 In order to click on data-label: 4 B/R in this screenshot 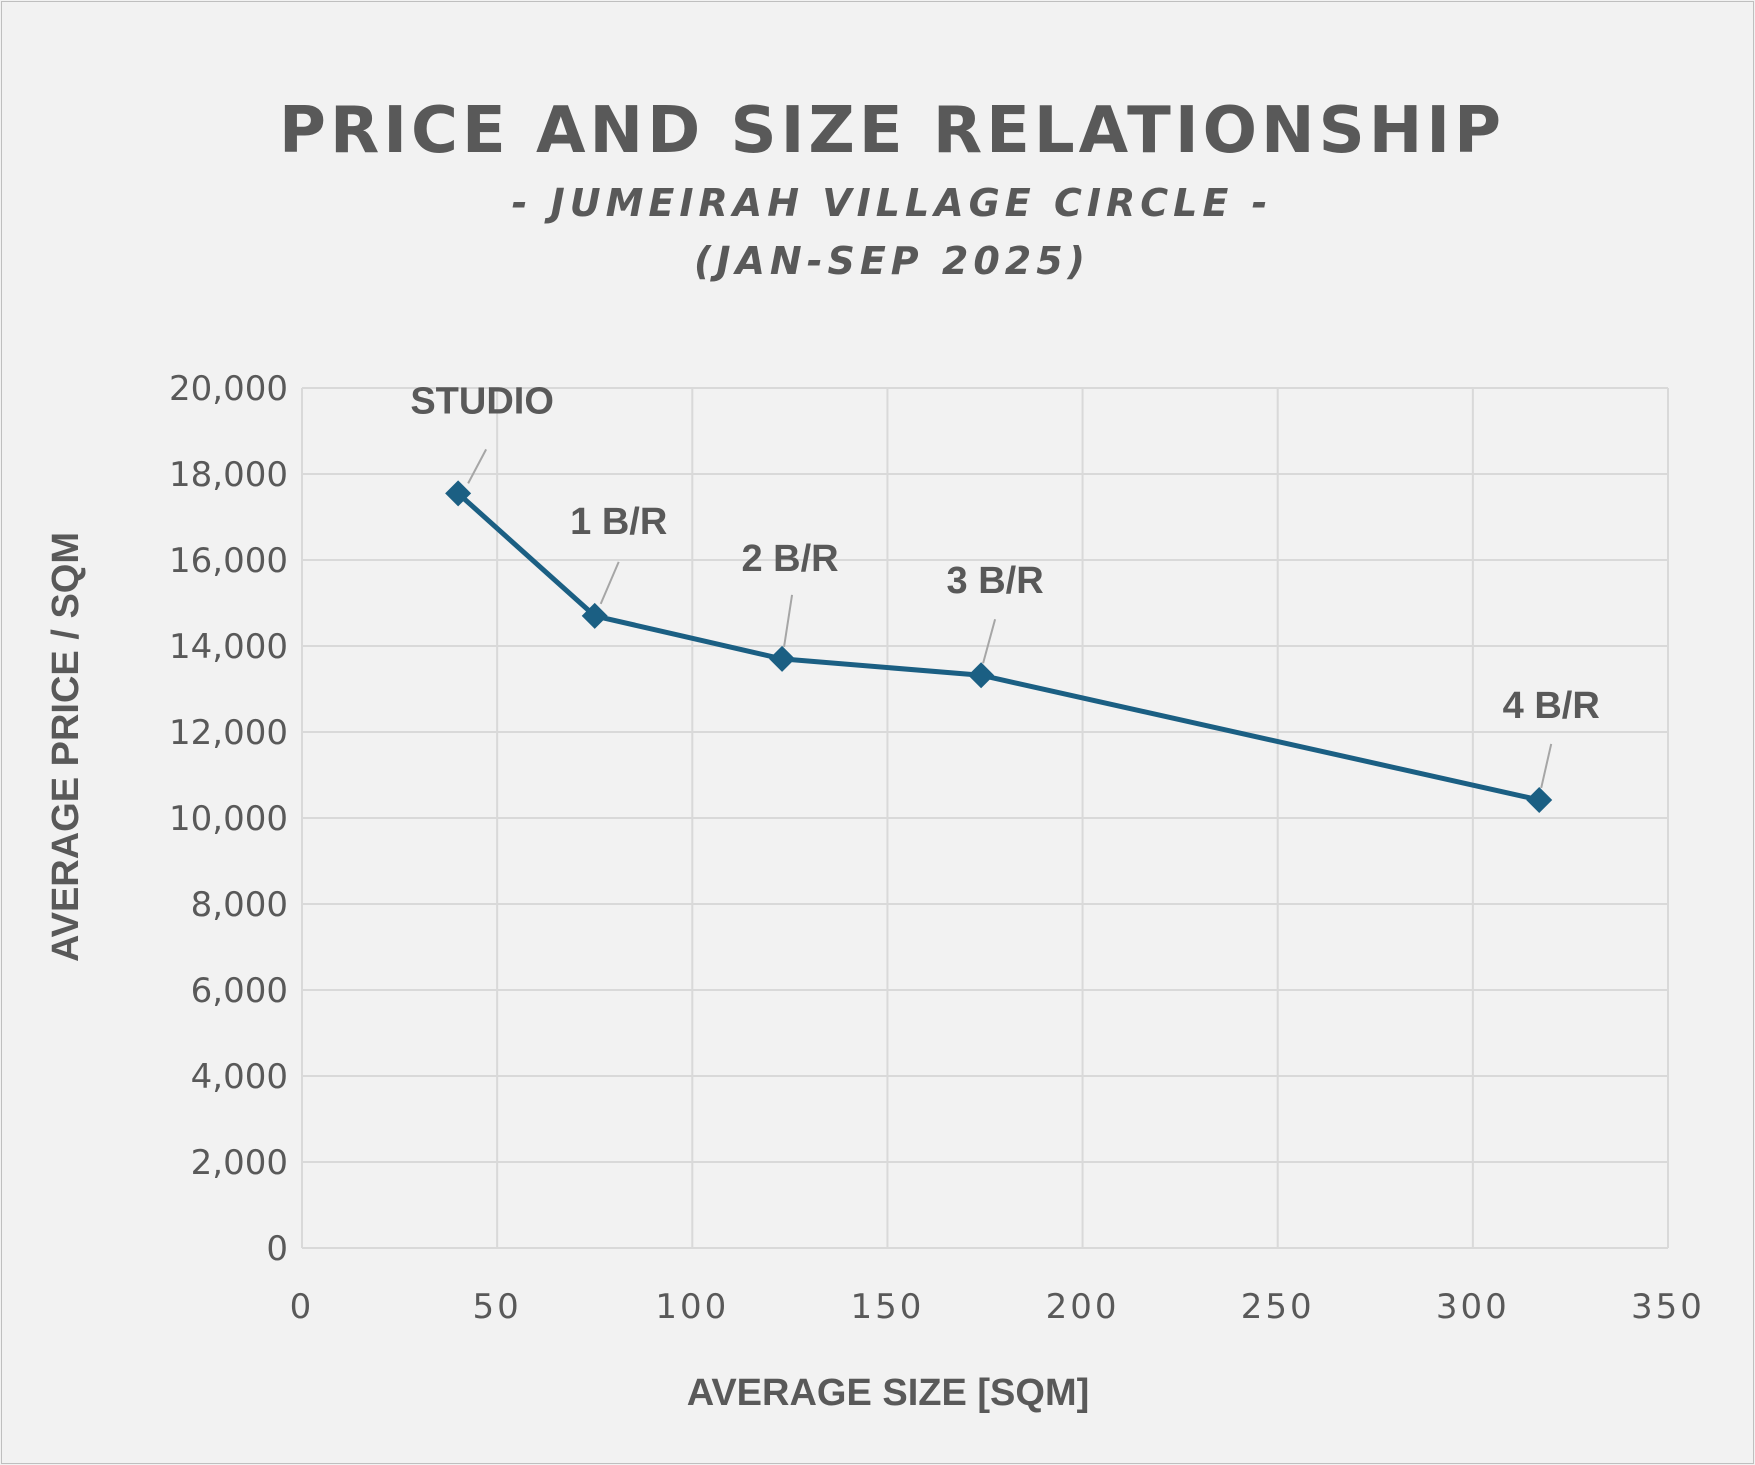, I will do `click(1551, 706)`.